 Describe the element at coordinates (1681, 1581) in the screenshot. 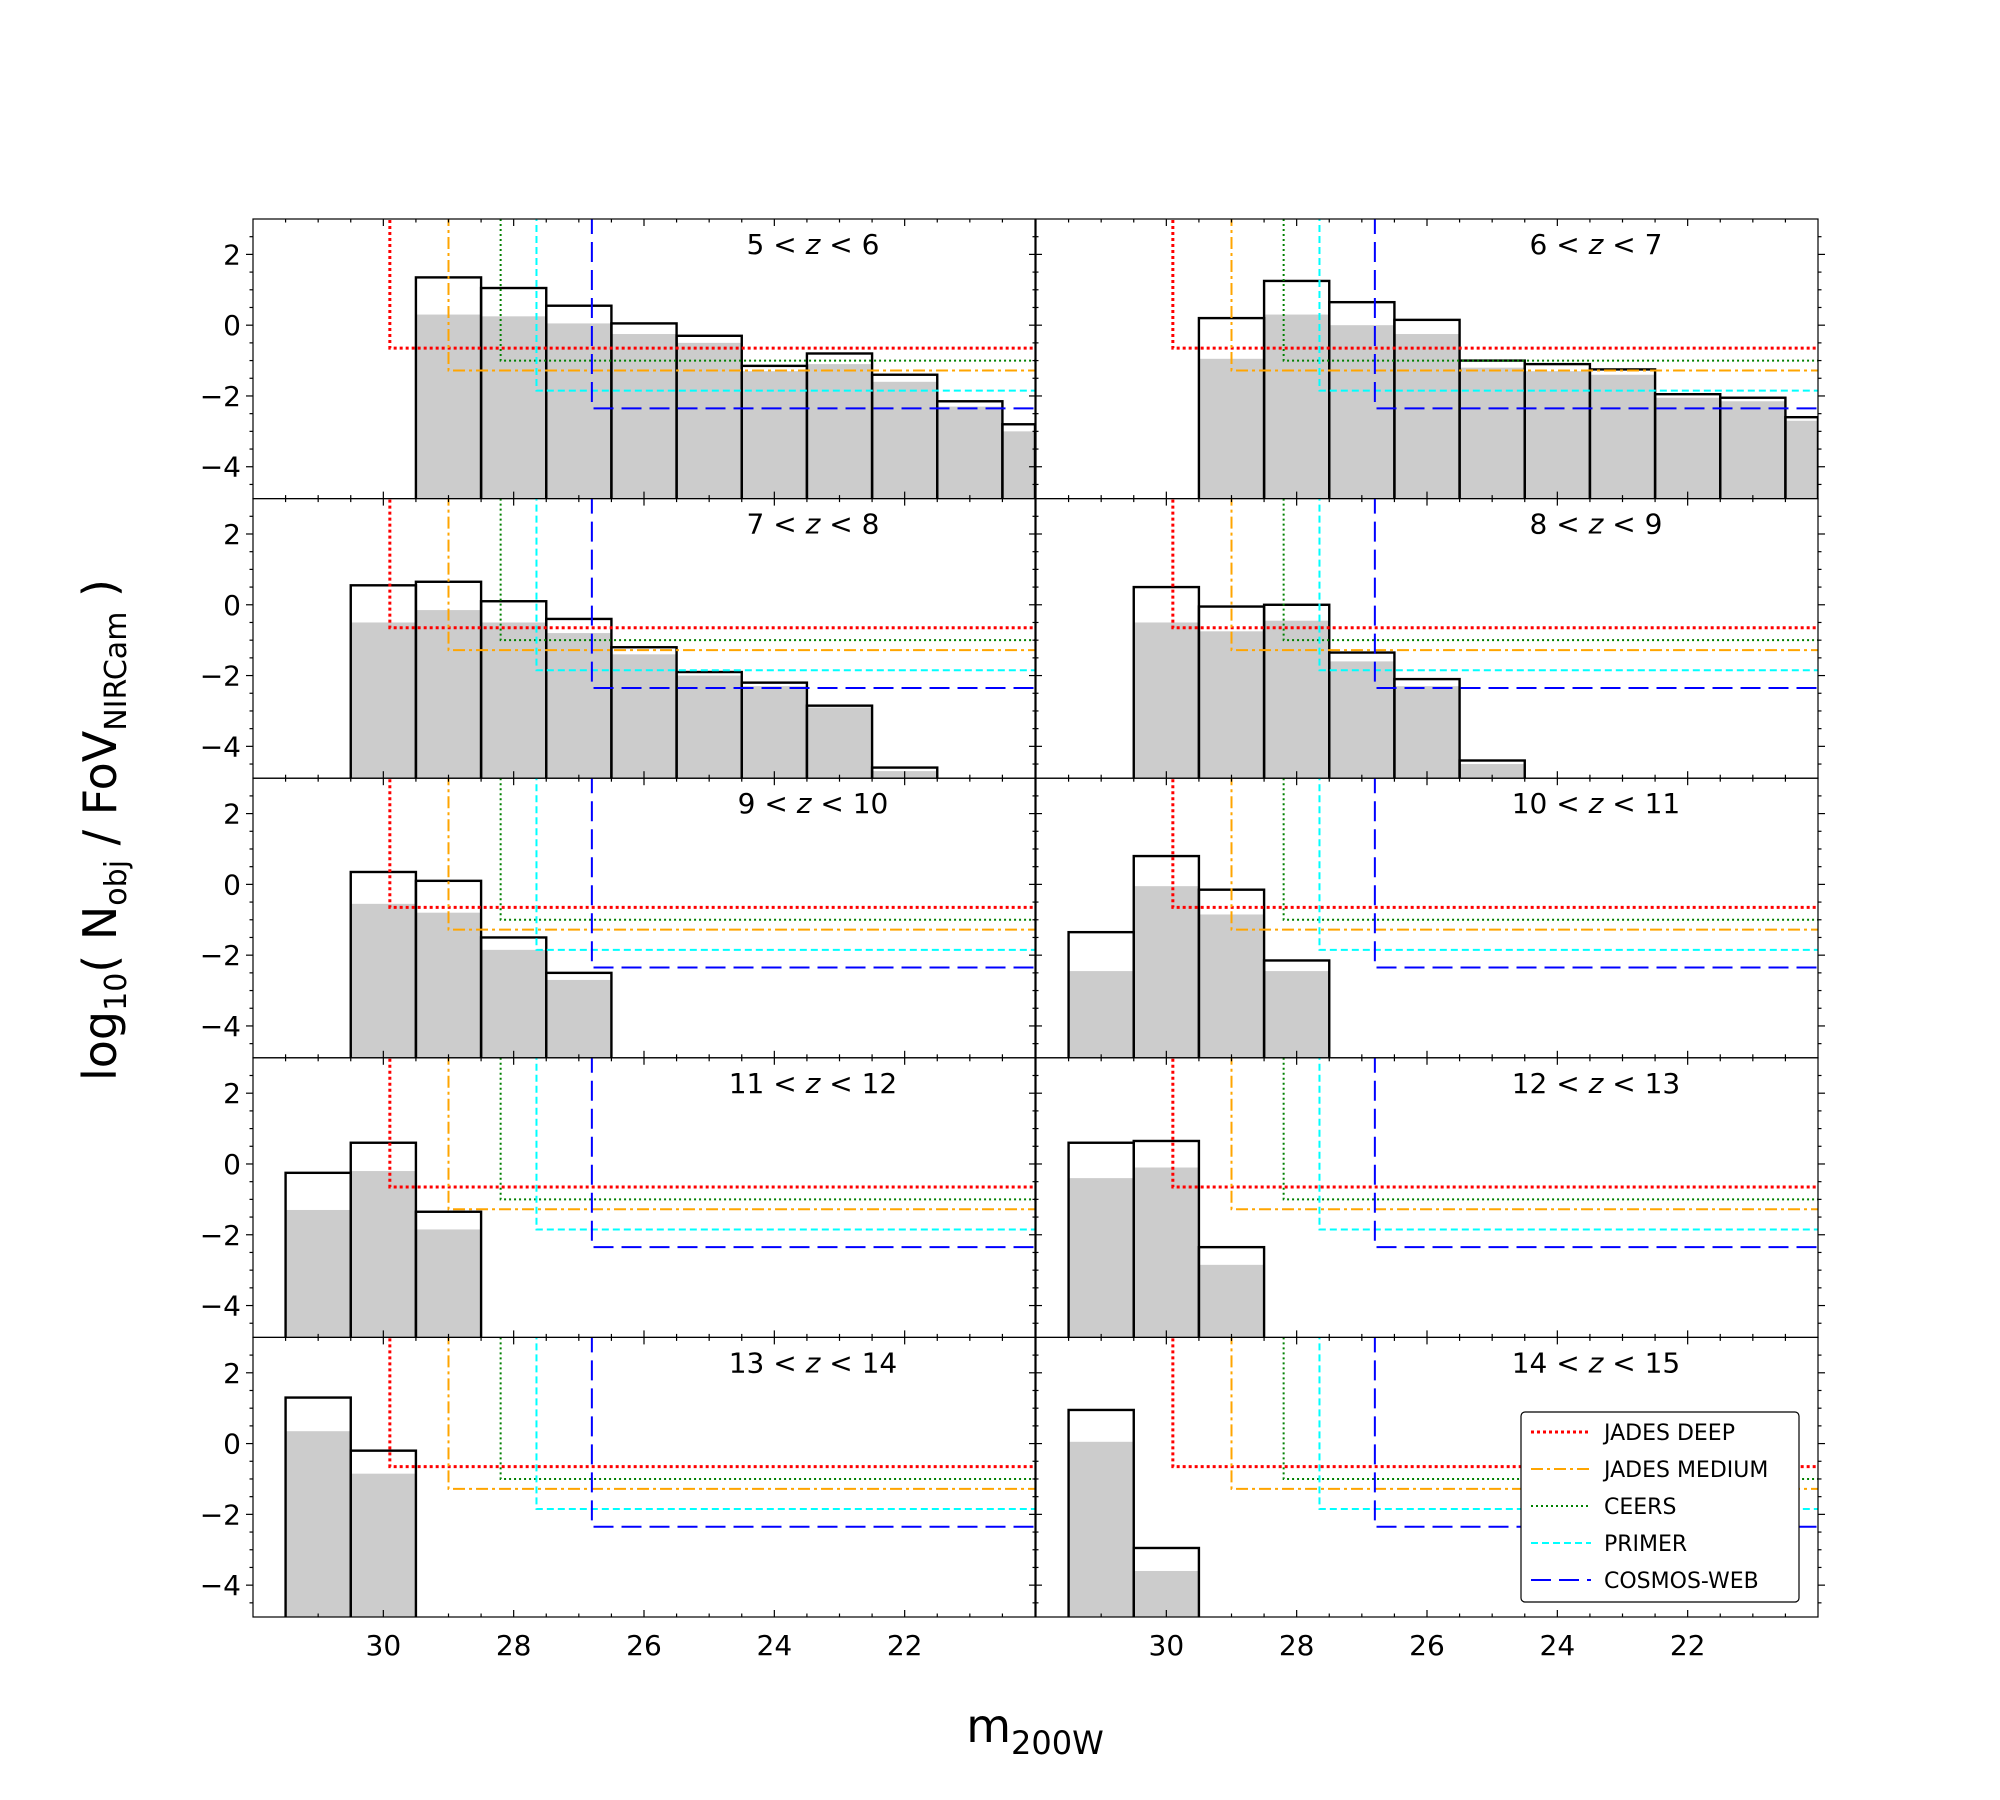

I see `legend-label-cosmos-web: COSMOS-WEB` at that location.